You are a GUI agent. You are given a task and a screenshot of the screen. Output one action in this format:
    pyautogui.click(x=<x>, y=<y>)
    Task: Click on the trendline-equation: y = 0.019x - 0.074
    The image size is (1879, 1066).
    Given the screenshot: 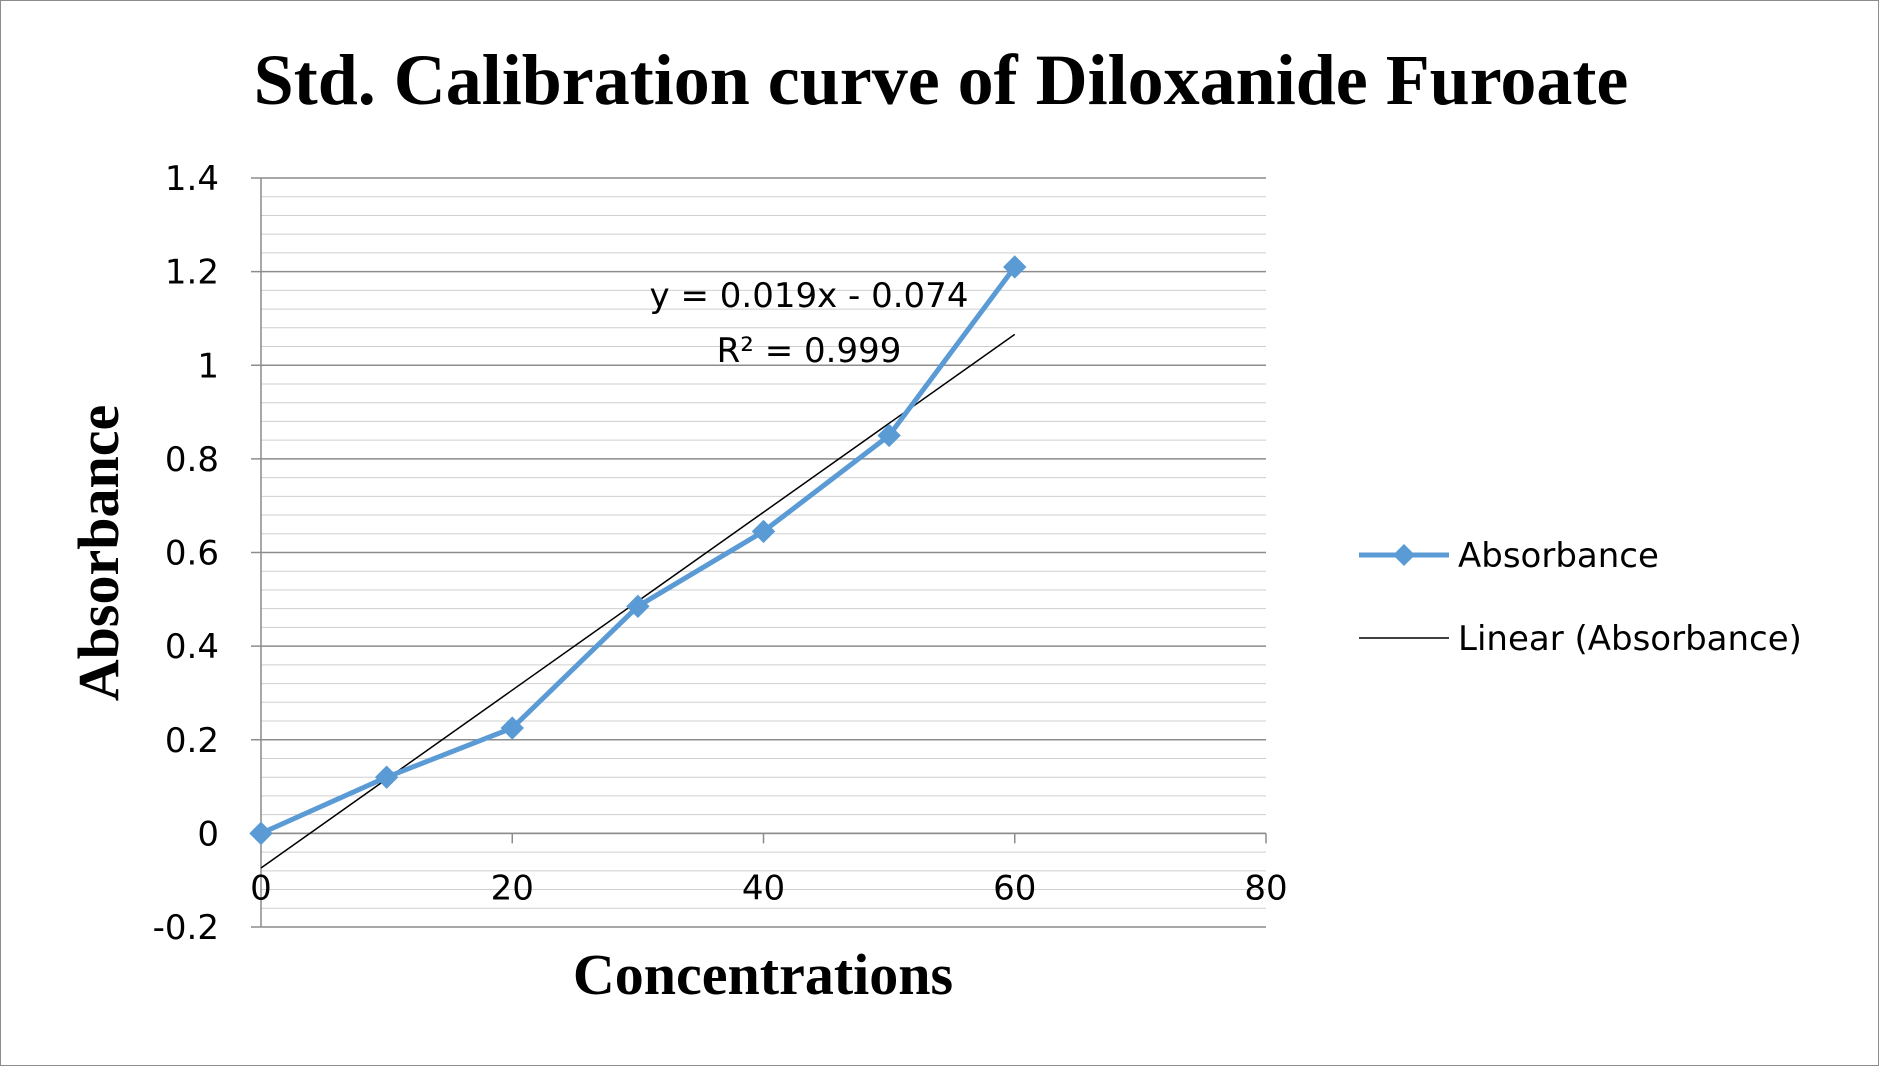 What is the action you would take?
    pyautogui.click(x=809, y=296)
    